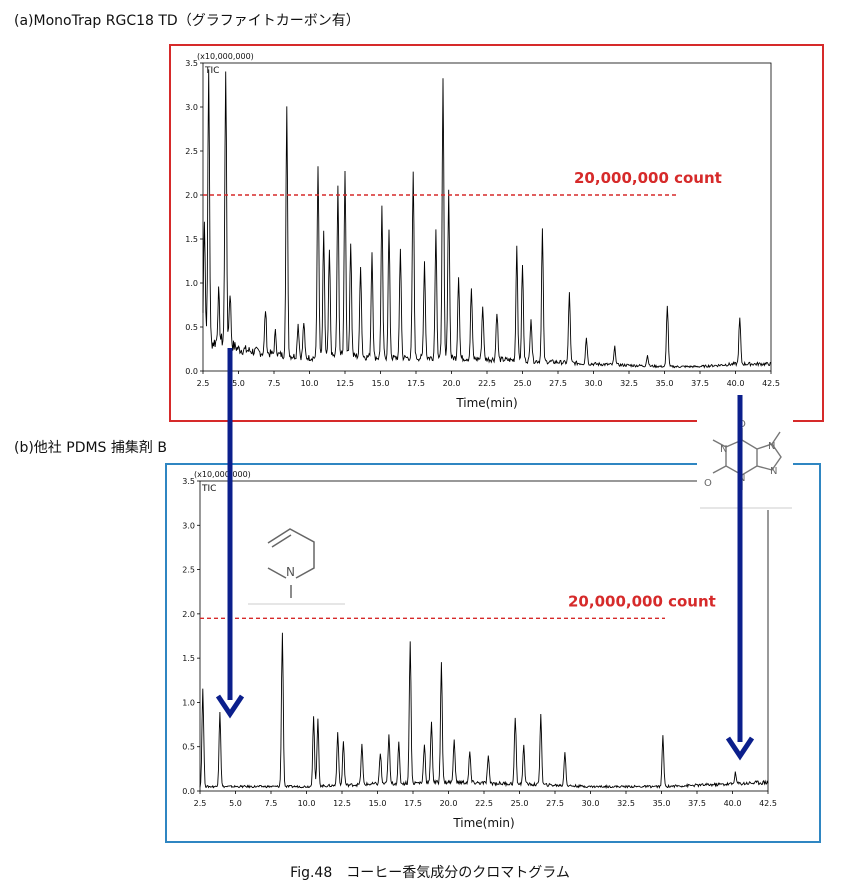  Describe the element at coordinates (187, 21) in the screenshot. I see `panel-a-title: (a)MonoTrap RGC18 TD（グラファイトカーボン有）` at that location.